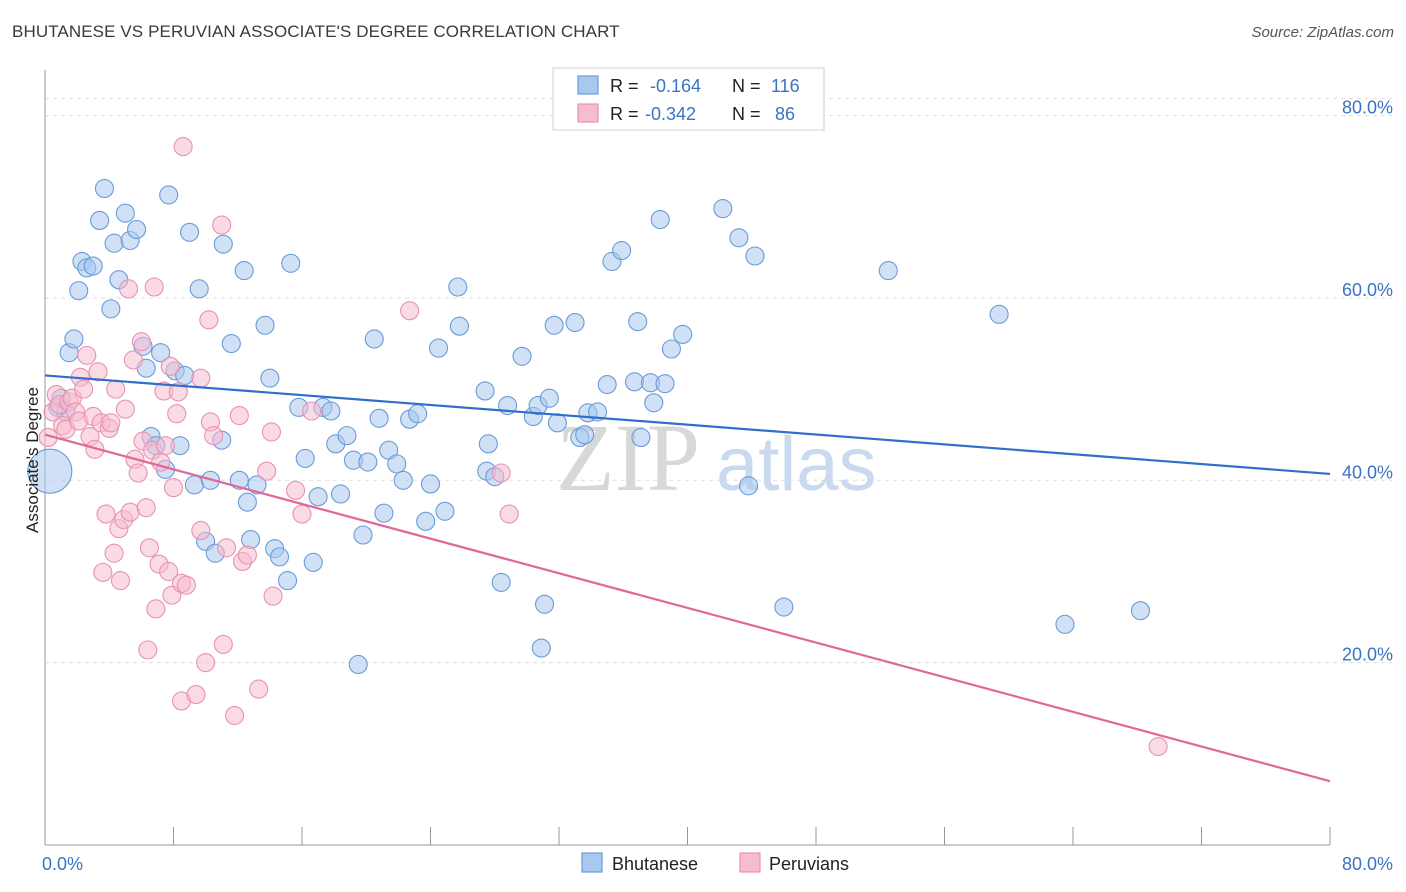 The image size is (1406, 892). Describe the element at coordinates (1367, 472) in the screenshot. I see `y-tick-label-1: 40.0%` at that location.